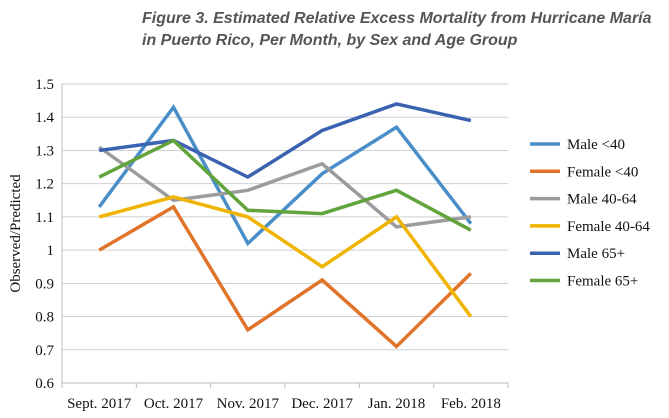 This screenshot has height=418, width=669. What do you see at coordinates (16, 233) in the screenshot?
I see `y-axis-label: Observed/Predicted` at bounding box center [16, 233].